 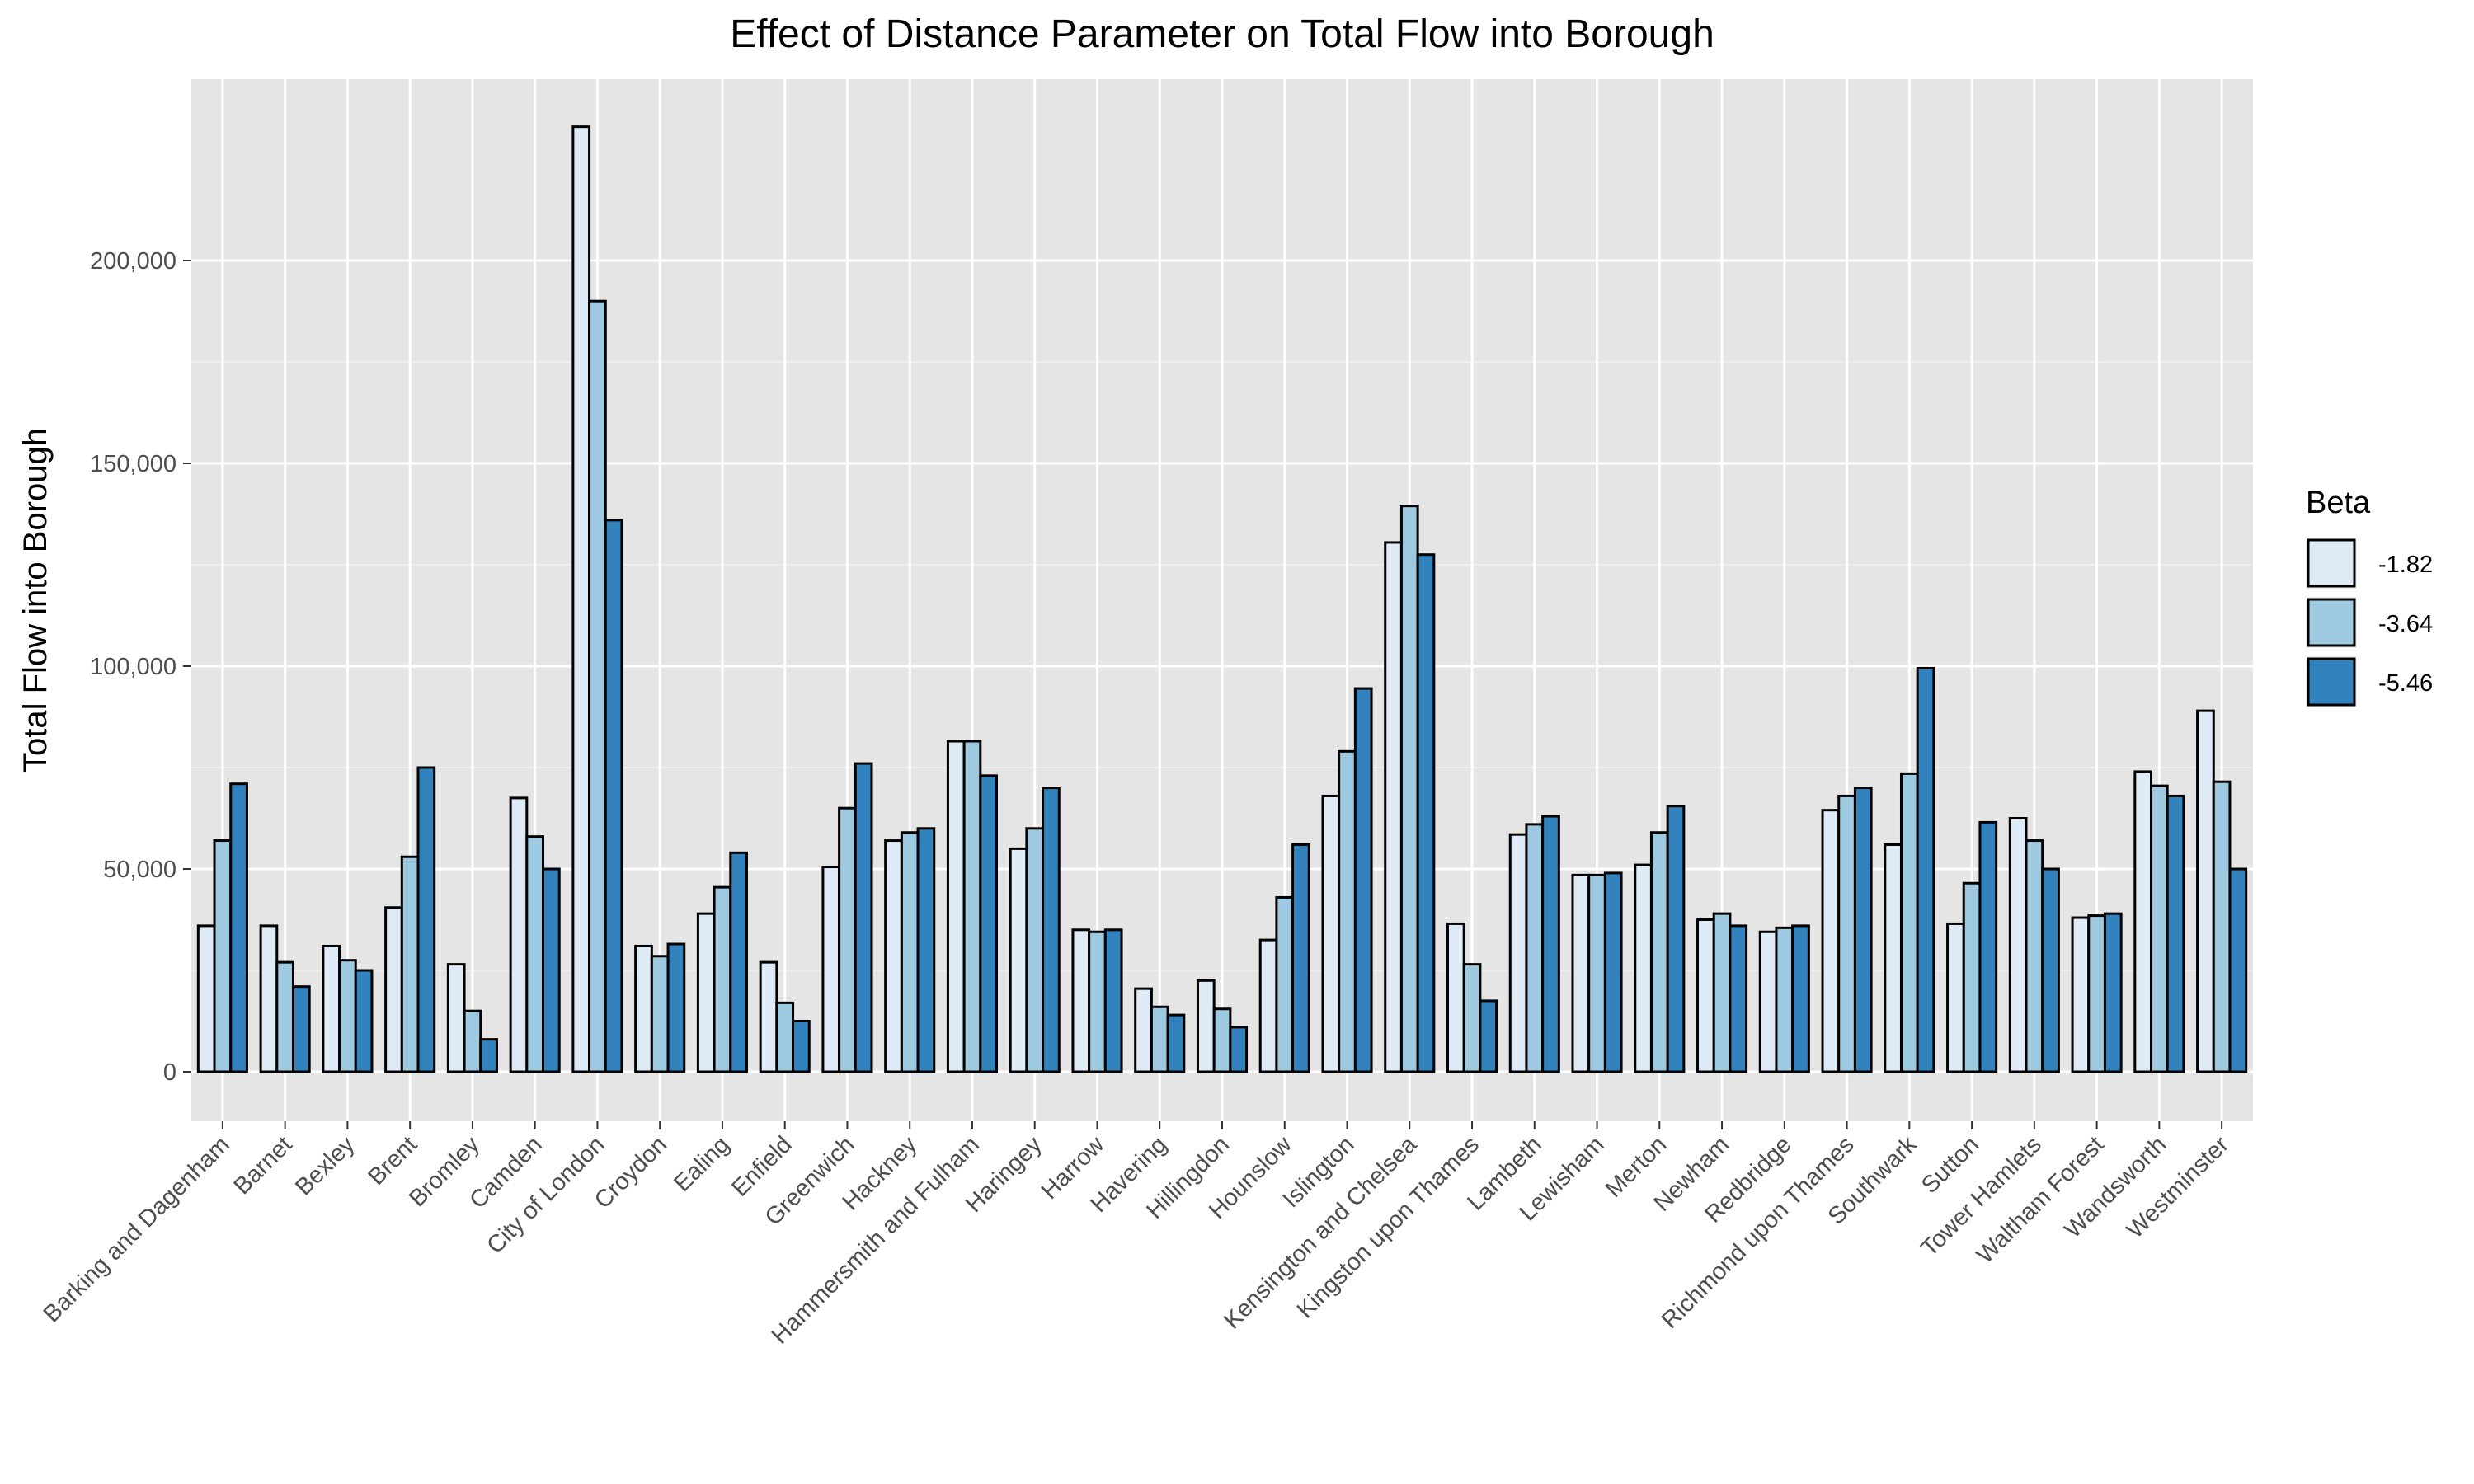 What do you see at coordinates (169, 1072) in the screenshot?
I see `y-tick-label: 0` at bounding box center [169, 1072].